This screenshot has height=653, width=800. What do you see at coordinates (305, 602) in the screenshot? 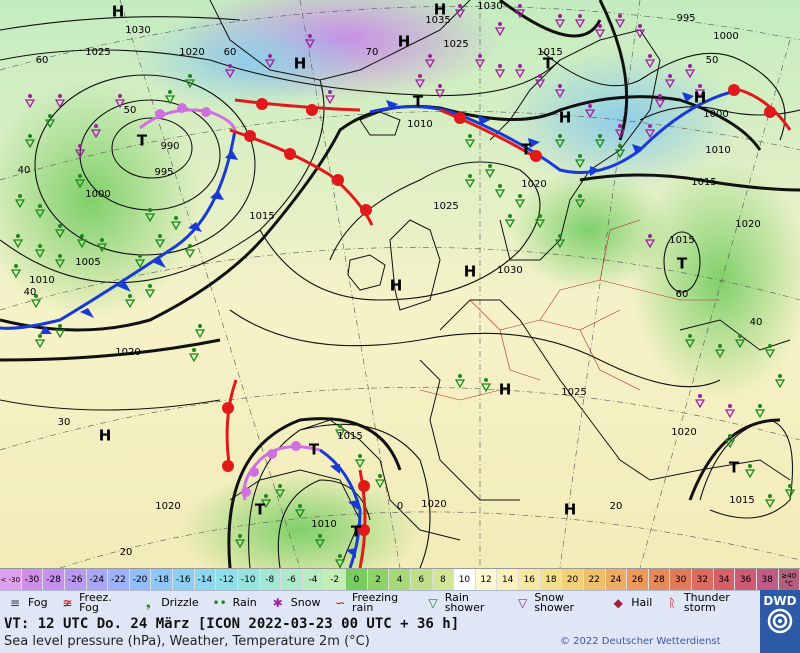
I see `legend-label: Snow` at bounding box center [305, 602].